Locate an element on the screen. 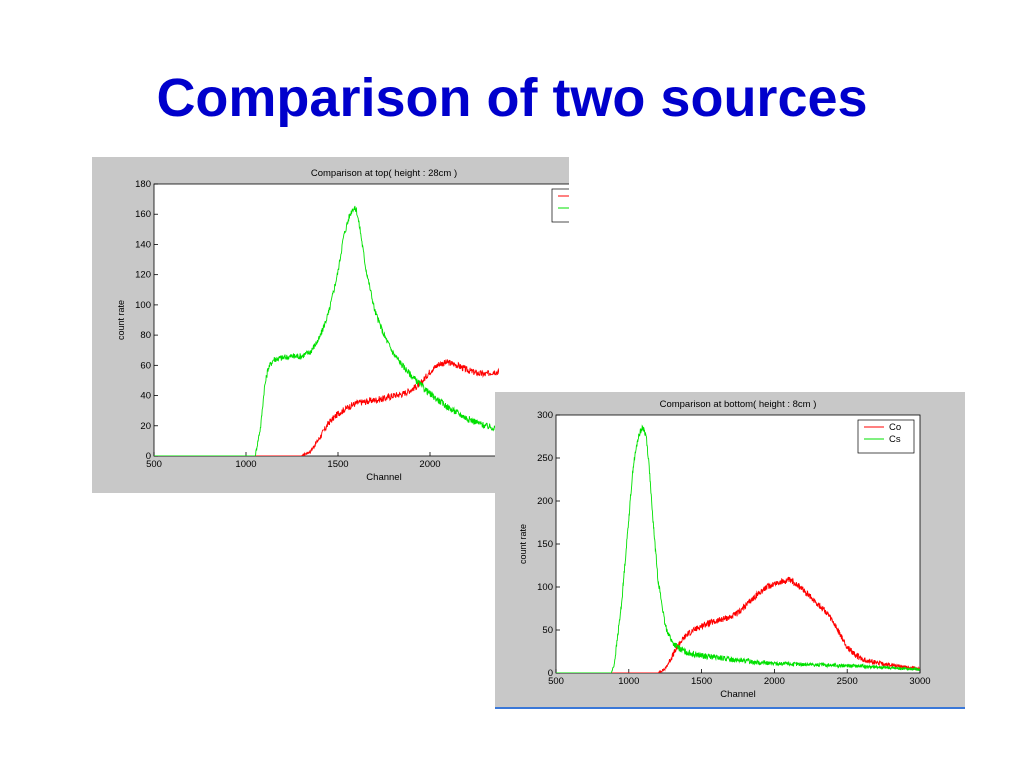  chart0-legend-box is located at coordinates (560, 205).